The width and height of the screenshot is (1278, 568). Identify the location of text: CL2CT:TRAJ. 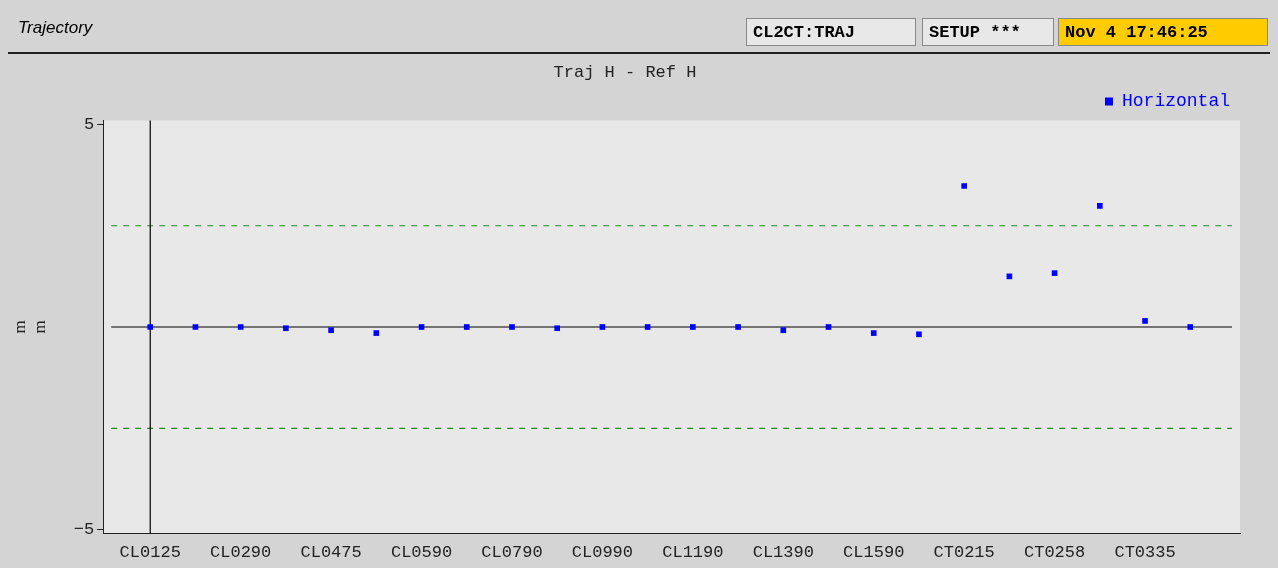
(831, 32).